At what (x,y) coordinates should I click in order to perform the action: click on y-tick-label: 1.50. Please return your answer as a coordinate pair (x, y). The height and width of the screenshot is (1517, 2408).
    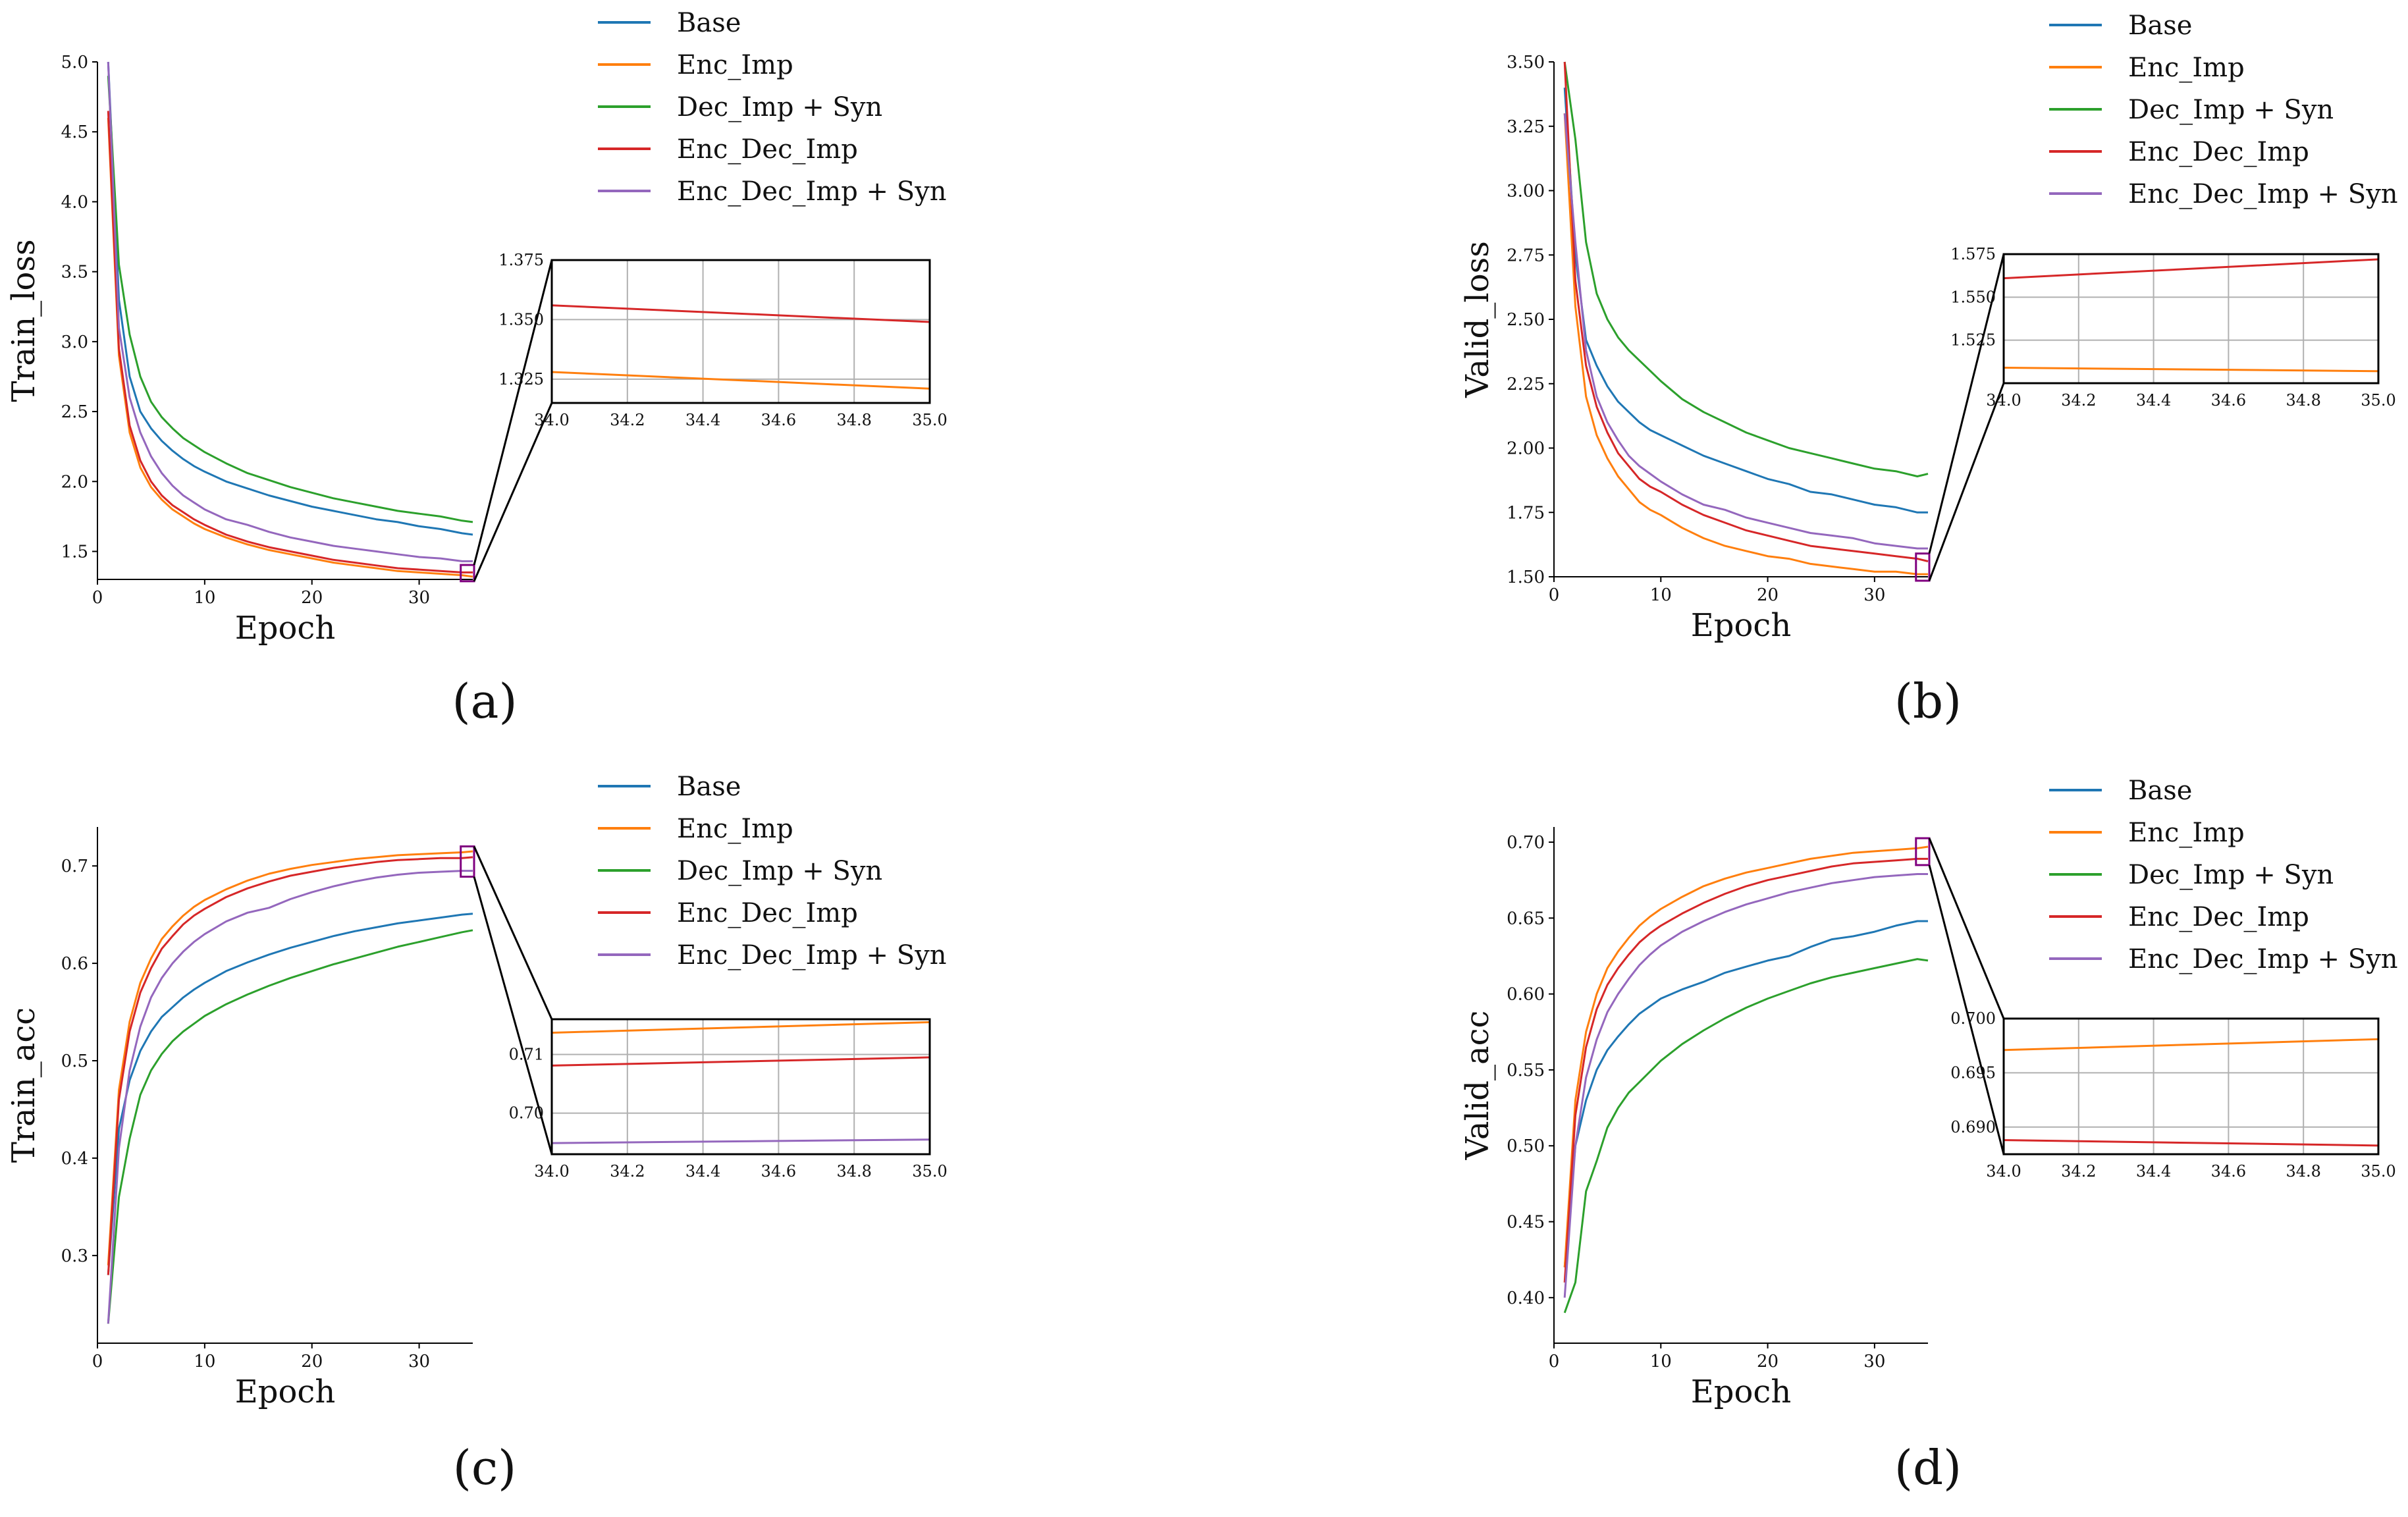
    Looking at the image, I should click on (1526, 577).